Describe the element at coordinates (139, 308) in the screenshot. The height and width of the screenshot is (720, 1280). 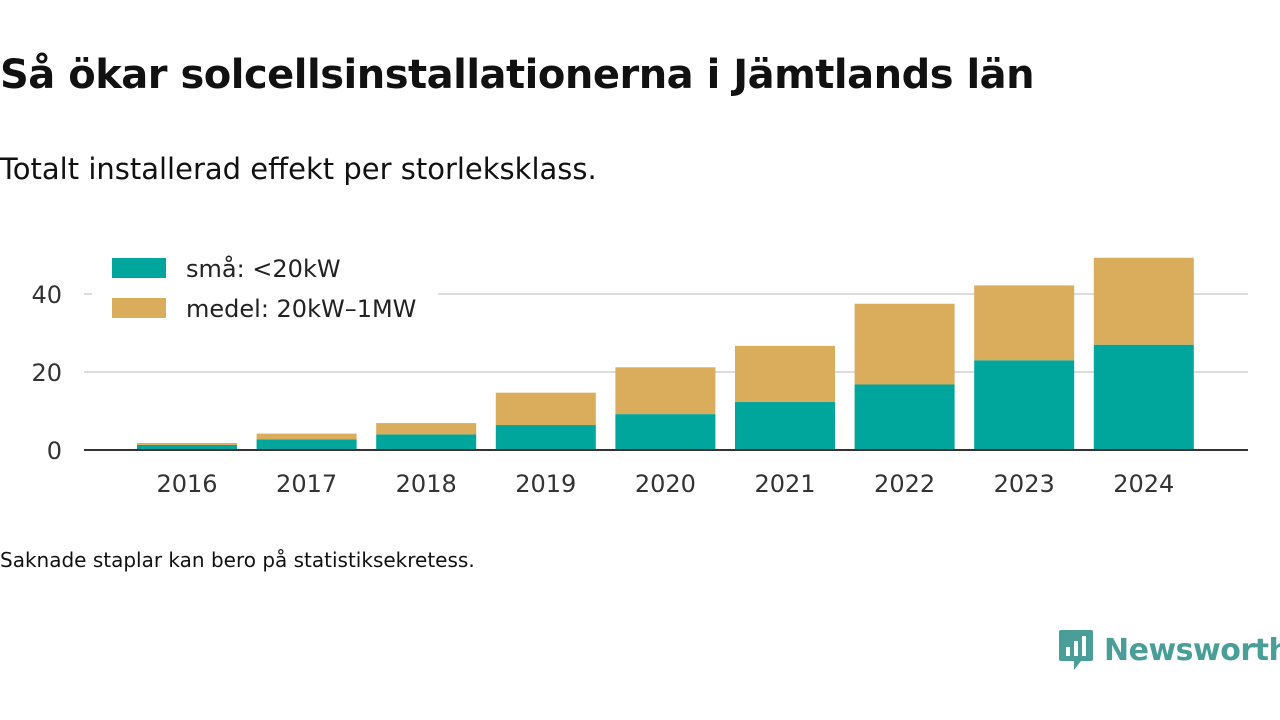
I see `legend-swatch-medium` at that location.